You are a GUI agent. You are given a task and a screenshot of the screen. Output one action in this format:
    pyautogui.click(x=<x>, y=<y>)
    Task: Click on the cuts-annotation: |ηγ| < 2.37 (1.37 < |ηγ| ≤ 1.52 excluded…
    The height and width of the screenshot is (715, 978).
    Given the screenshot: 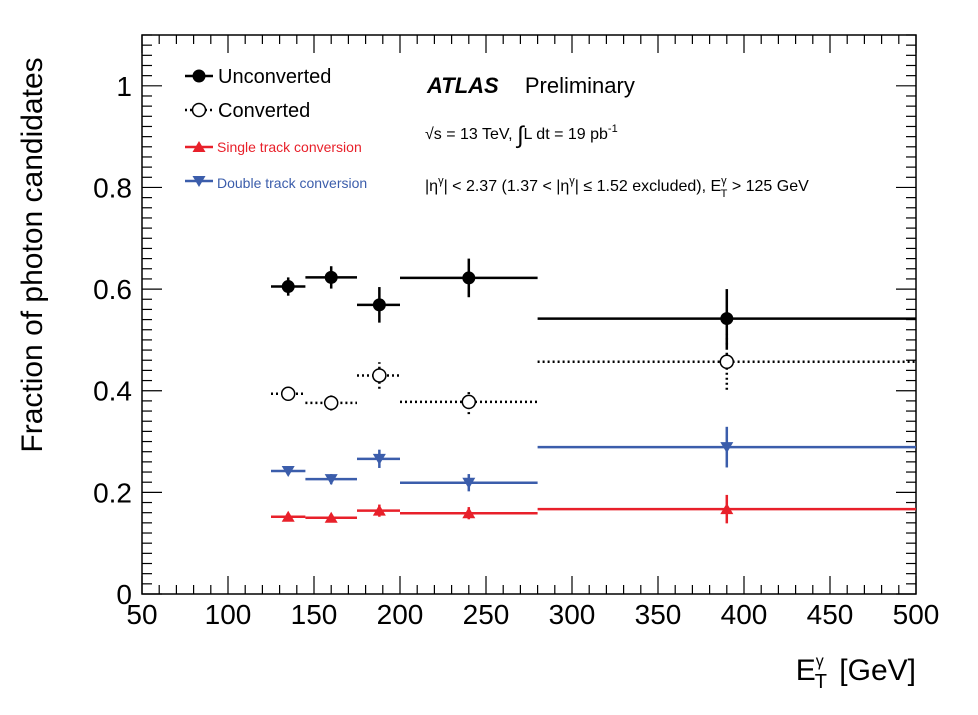 What is the action you would take?
    pyautogui.click(x=617, y=187)
    